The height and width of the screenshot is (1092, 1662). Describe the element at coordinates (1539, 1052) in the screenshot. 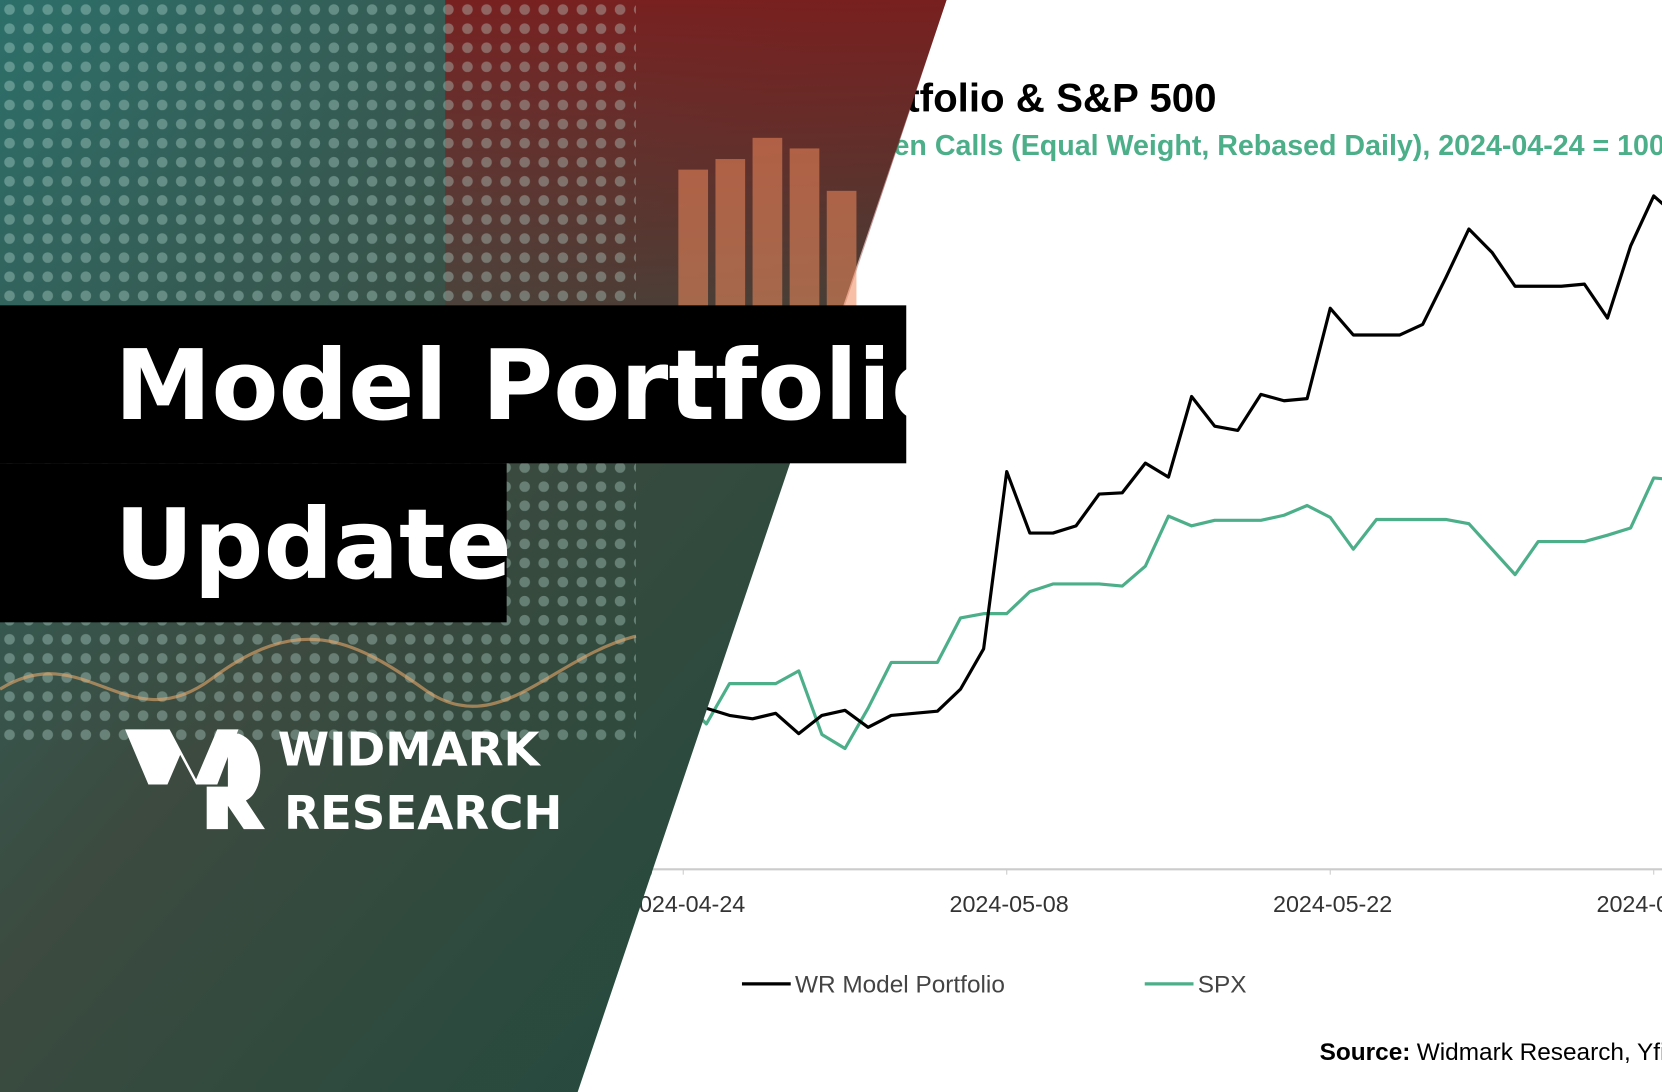

I see `source-text: Widmark Research, Yfina` at that location.